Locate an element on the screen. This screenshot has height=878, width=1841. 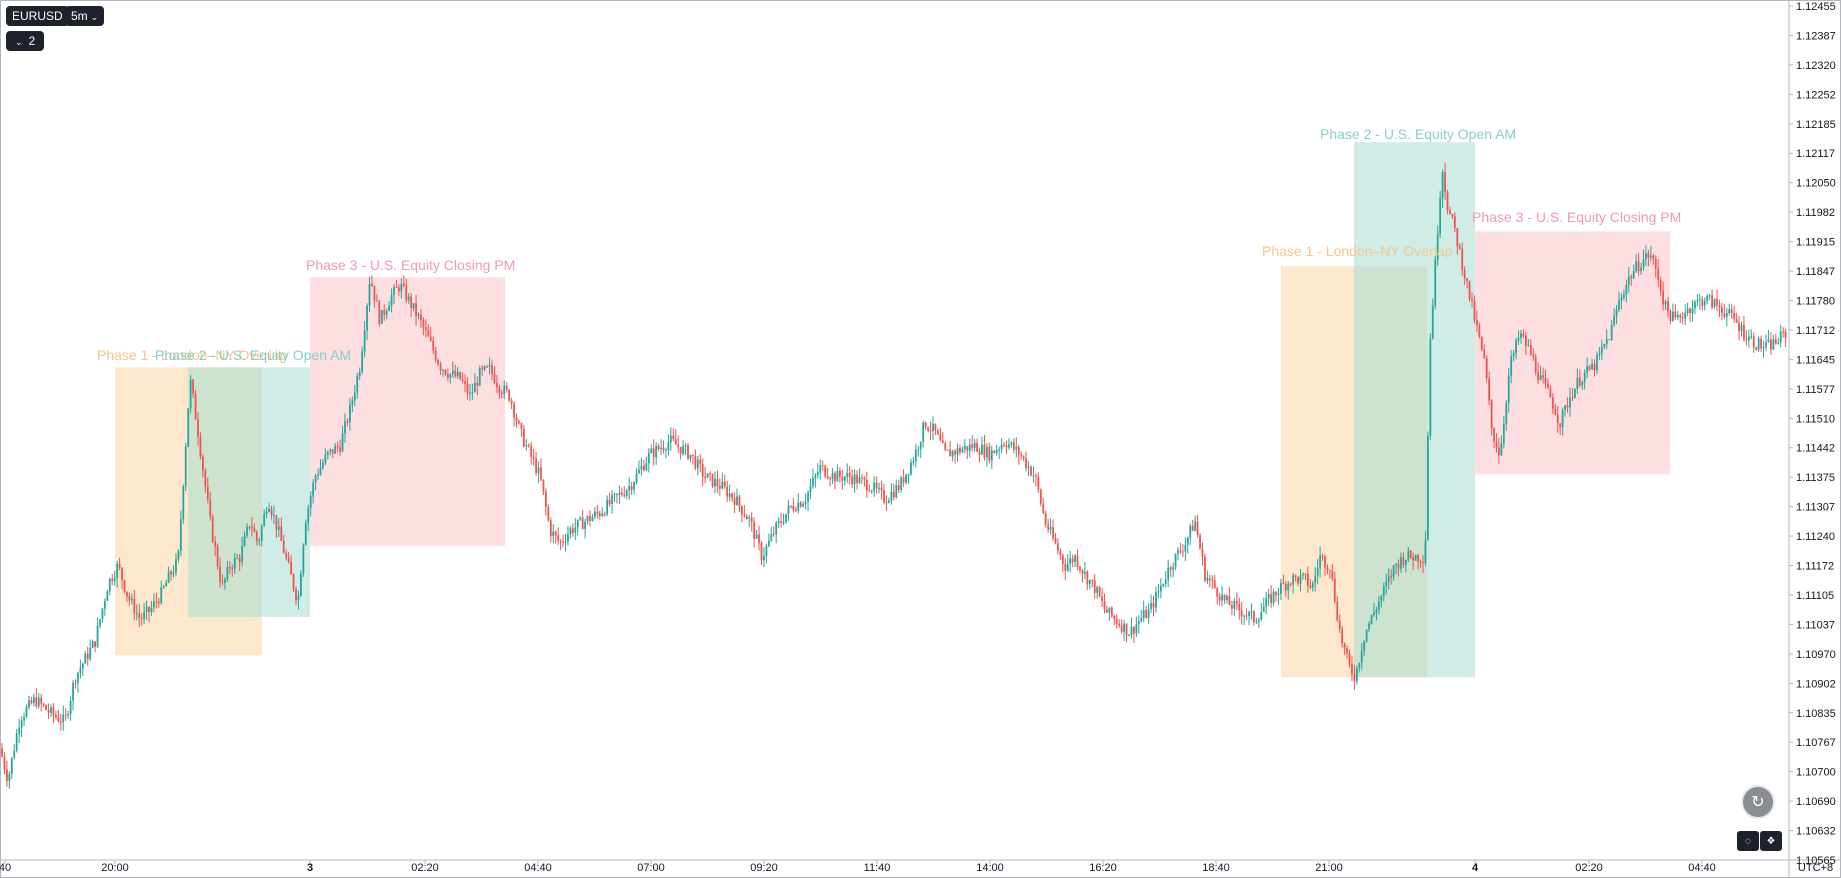
symbol-button: EURUSD is located at coordinates (37, 16).